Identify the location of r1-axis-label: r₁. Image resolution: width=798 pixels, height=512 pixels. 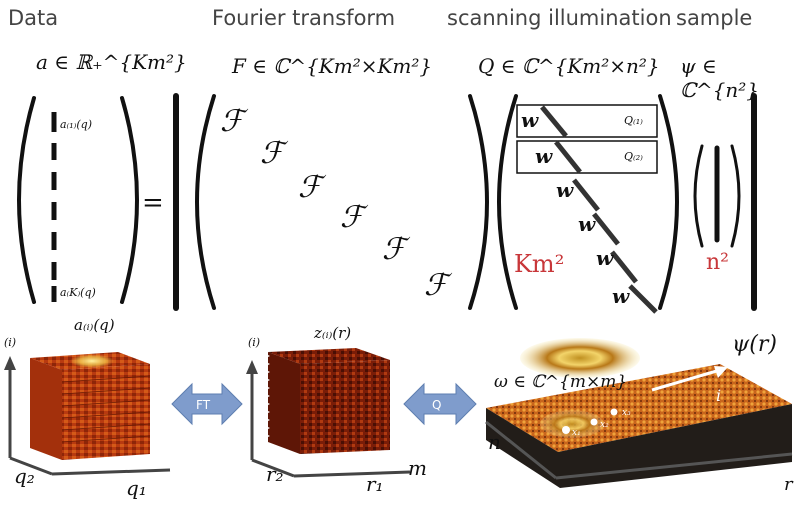
(375, 484).